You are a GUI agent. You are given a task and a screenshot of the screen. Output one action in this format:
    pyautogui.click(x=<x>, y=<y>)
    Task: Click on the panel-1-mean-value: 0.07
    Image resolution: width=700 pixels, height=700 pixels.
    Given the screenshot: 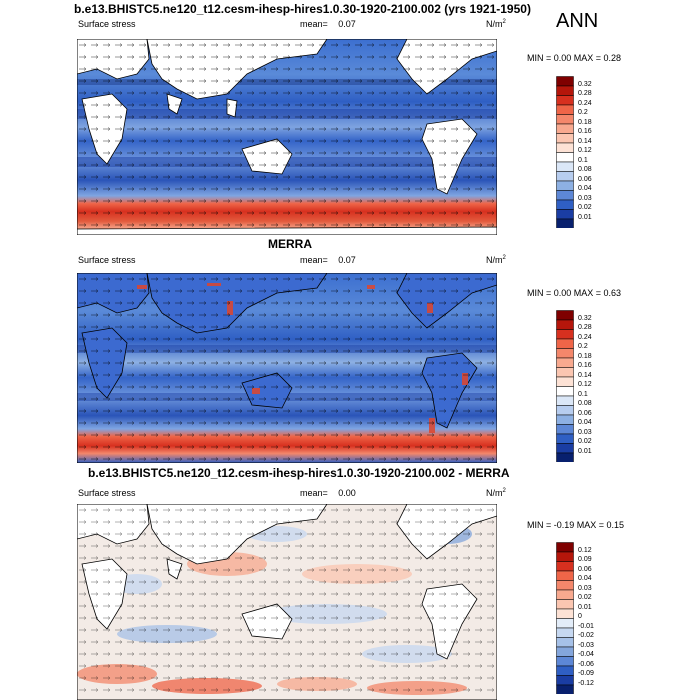 What is the action you would take?
    pyautogui.click(x=347, y=24)
    